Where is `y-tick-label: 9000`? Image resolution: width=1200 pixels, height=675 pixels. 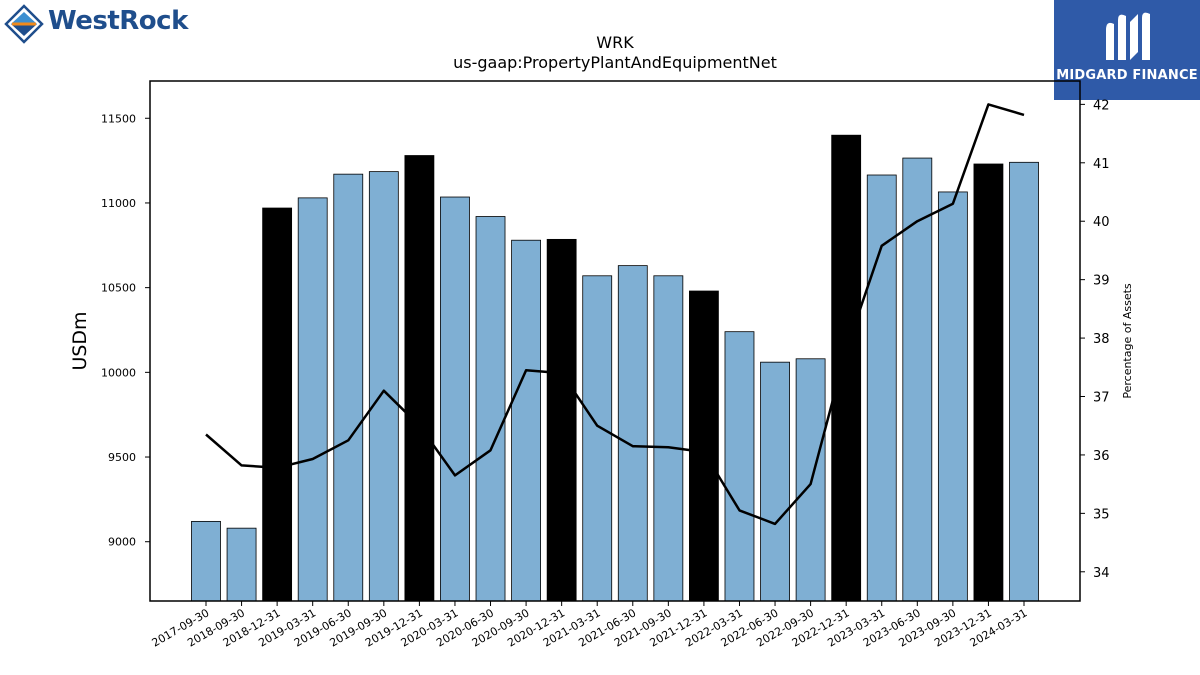
y-tick-label: 9000 is located at coordinates (122, 542).